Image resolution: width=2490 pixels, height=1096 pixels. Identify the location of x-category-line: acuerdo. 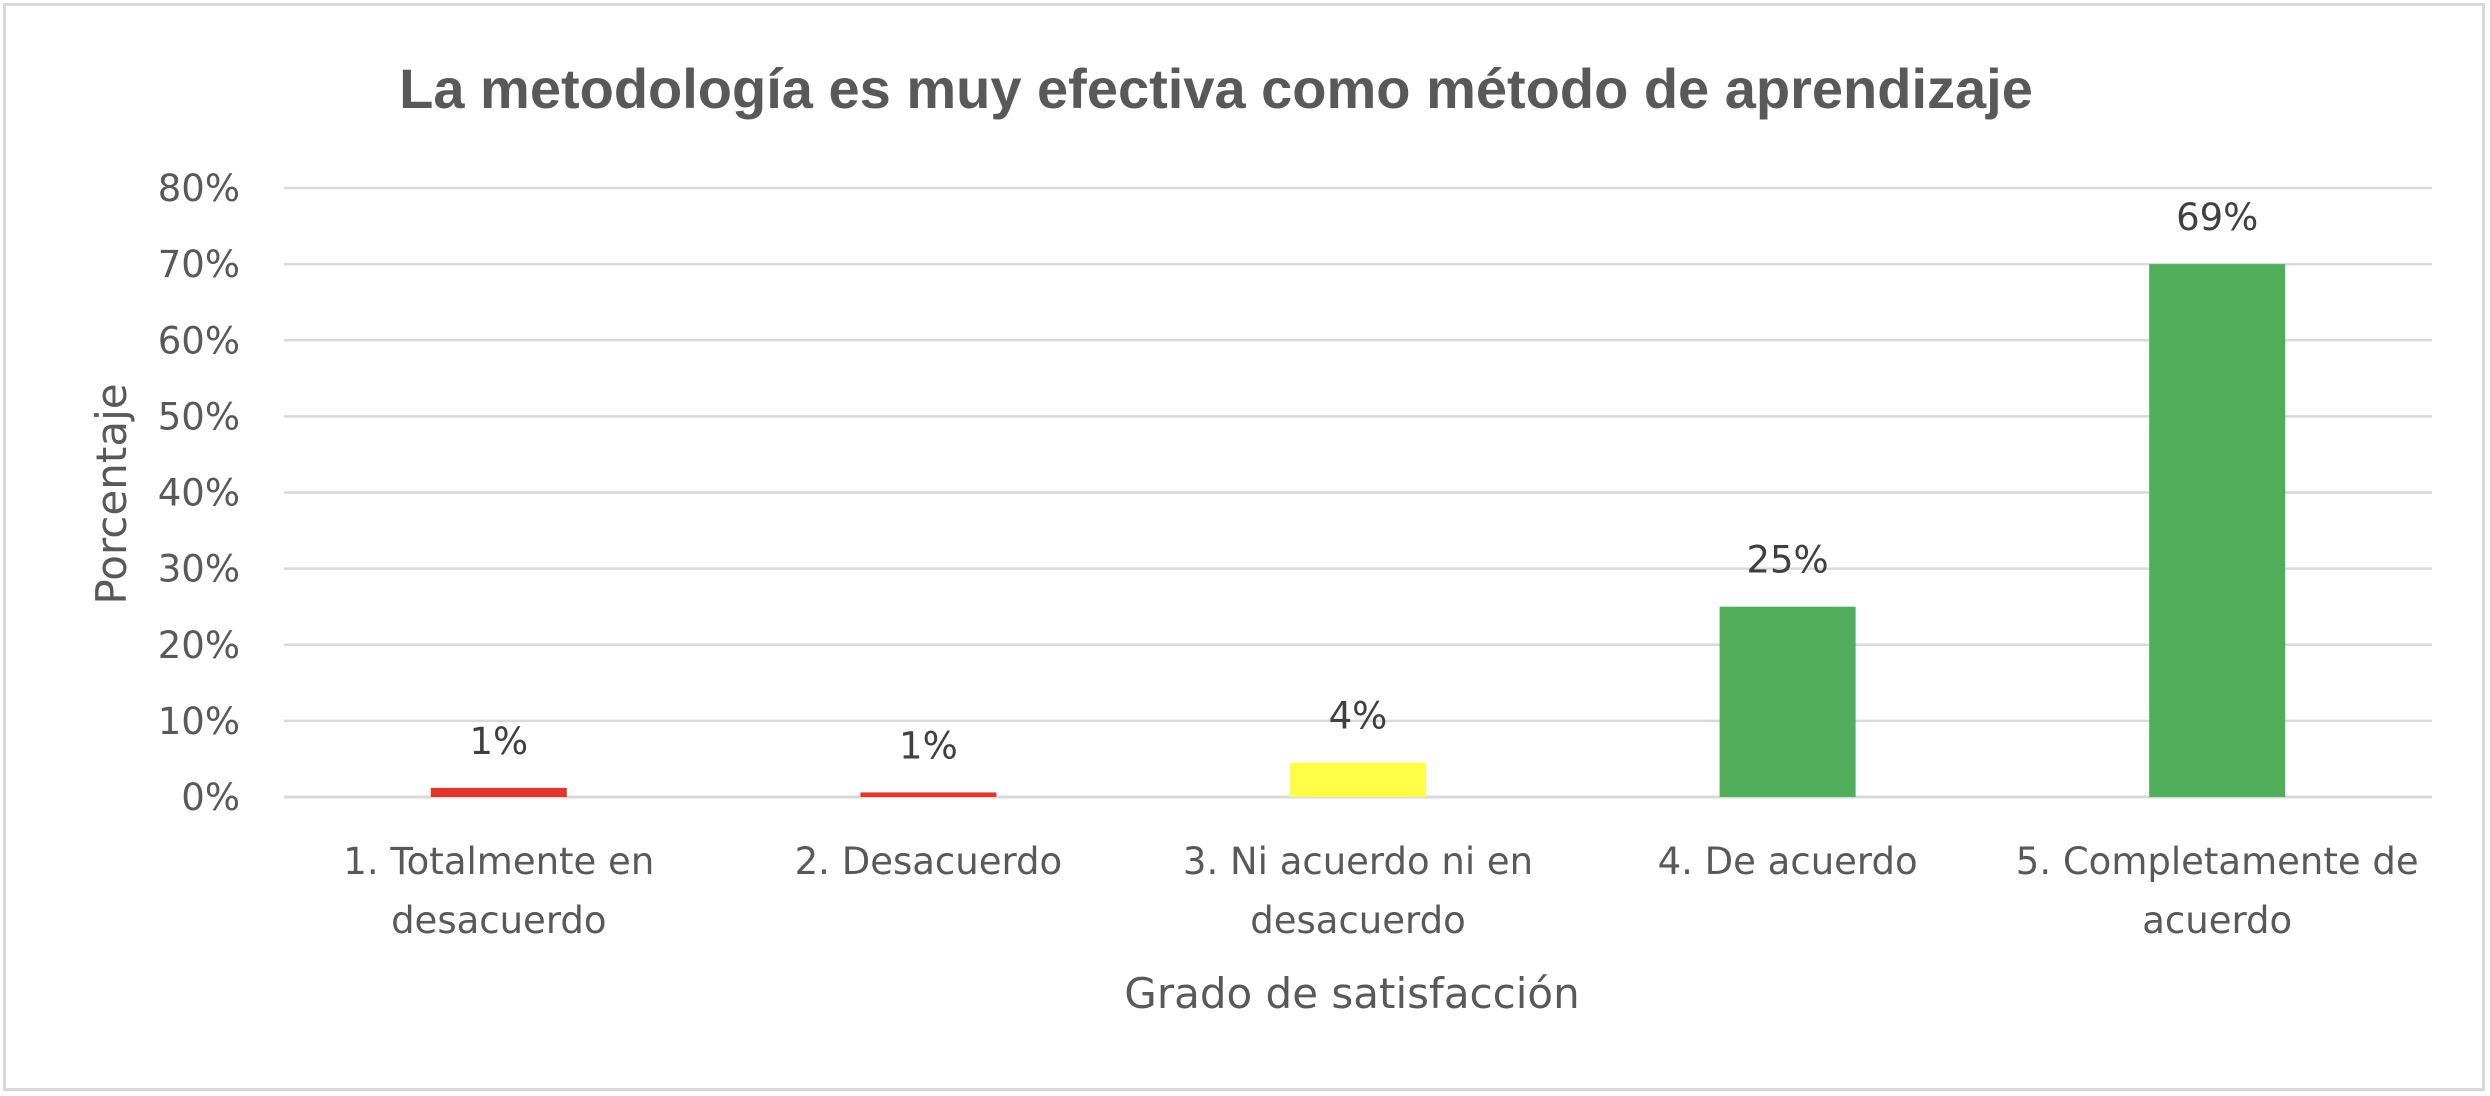
(2217, 920).